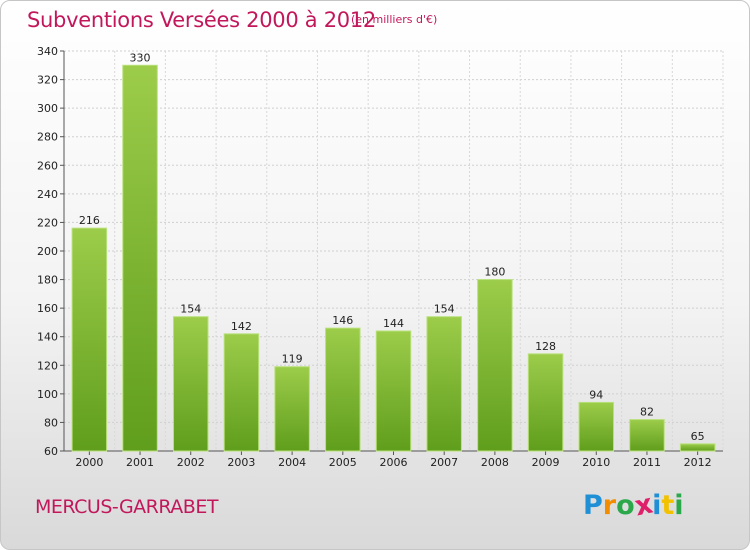  I want to click on x-tick-label: 2004, so click(292, 462).